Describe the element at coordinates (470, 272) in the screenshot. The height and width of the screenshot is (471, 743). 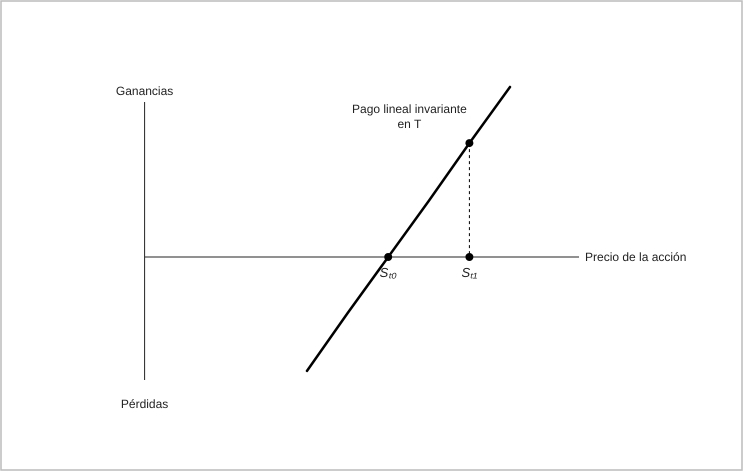
I see `x-tick-label: Sₜ₁` at that location.